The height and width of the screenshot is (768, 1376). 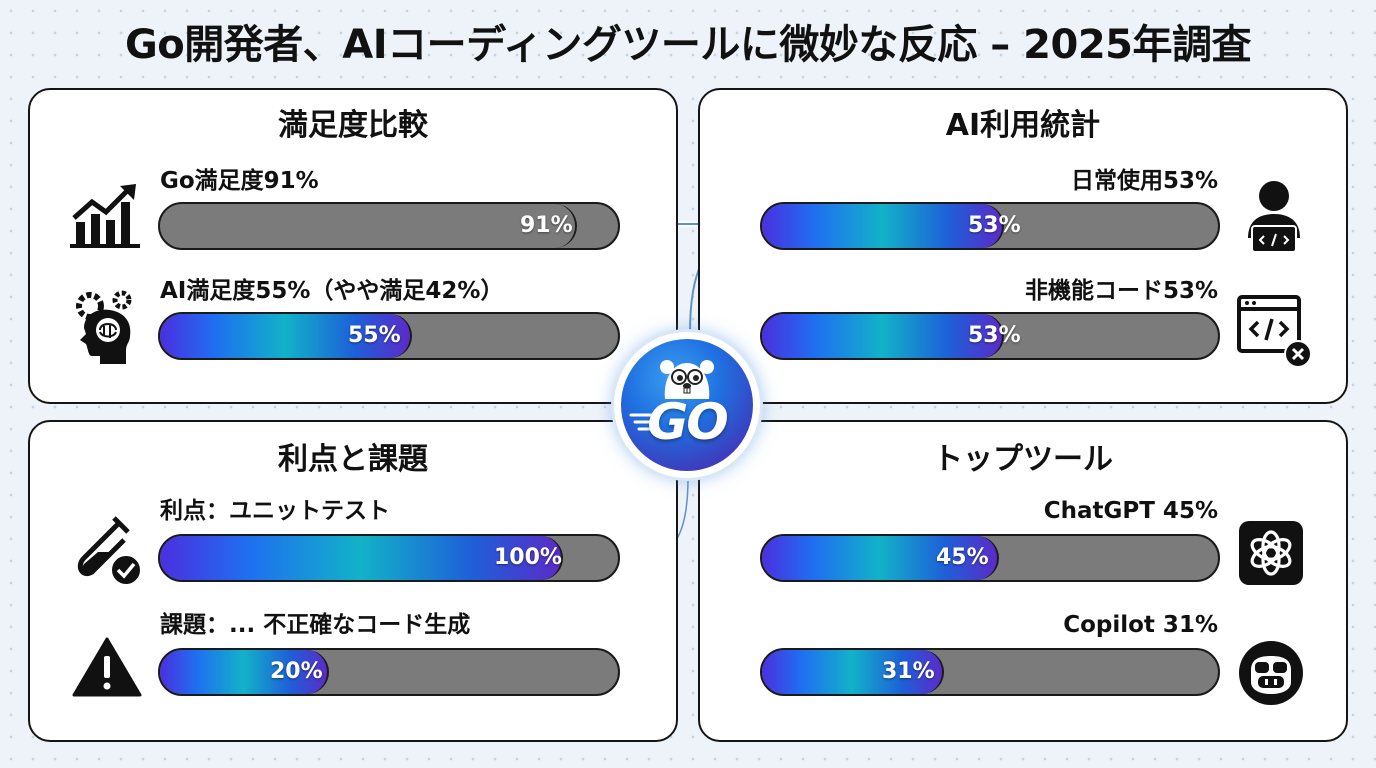 I want to click on row-label: ChatGPT 45%, so click(x=1130, y=511).